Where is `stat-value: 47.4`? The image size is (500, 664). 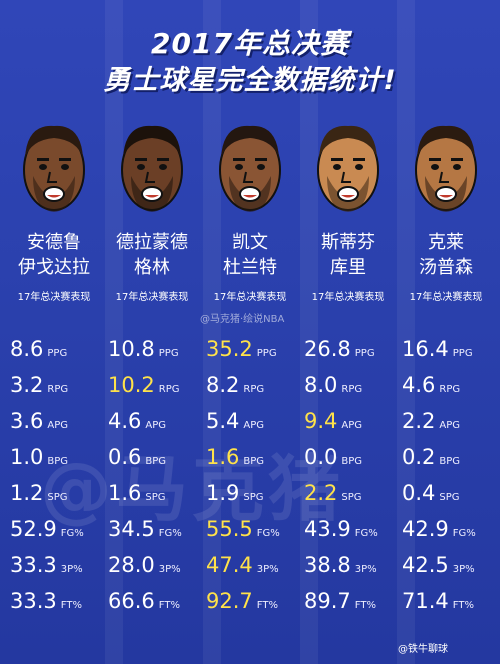 stat-value: 47.4 is located at coordinates (229, 565).